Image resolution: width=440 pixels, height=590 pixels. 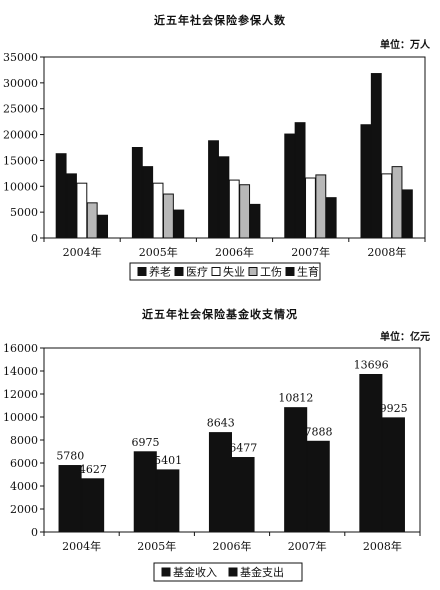 I want to click on chart-unit: 单位：万人, so click(x=405, y=45).